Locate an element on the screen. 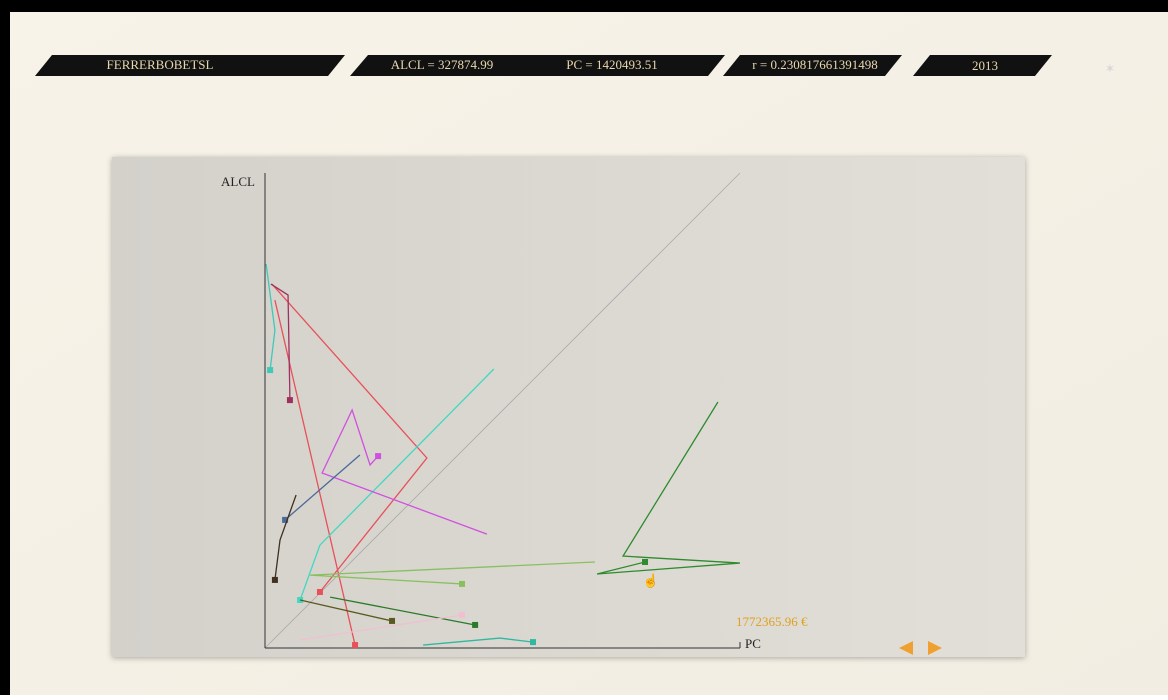 Image resolution: width=1168 pixels, height=700 pixels. left-bar is located at coordinates (5, 347).